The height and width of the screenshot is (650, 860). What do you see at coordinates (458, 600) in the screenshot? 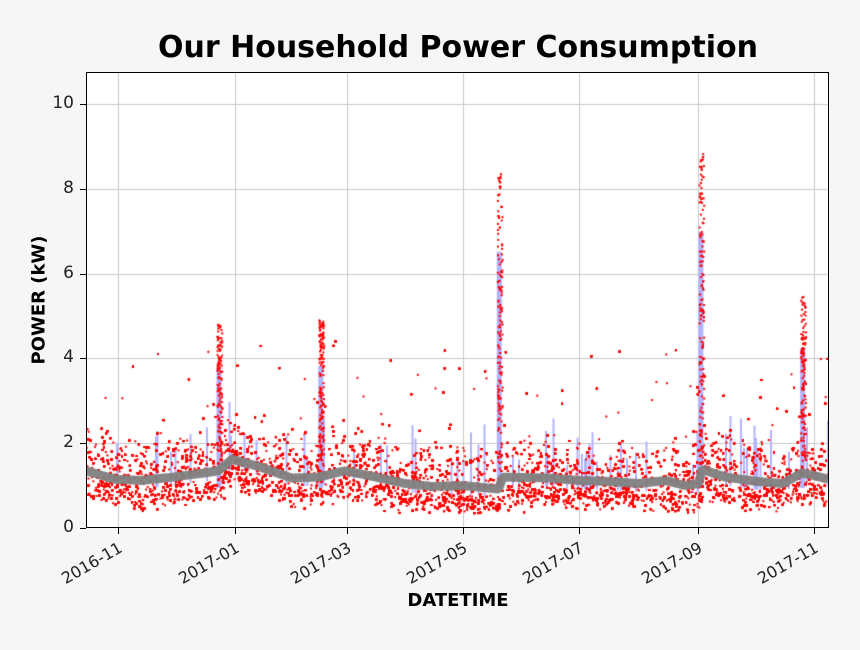
I see `x-axis-label: DATETIME` at bounding box center [458, 600].